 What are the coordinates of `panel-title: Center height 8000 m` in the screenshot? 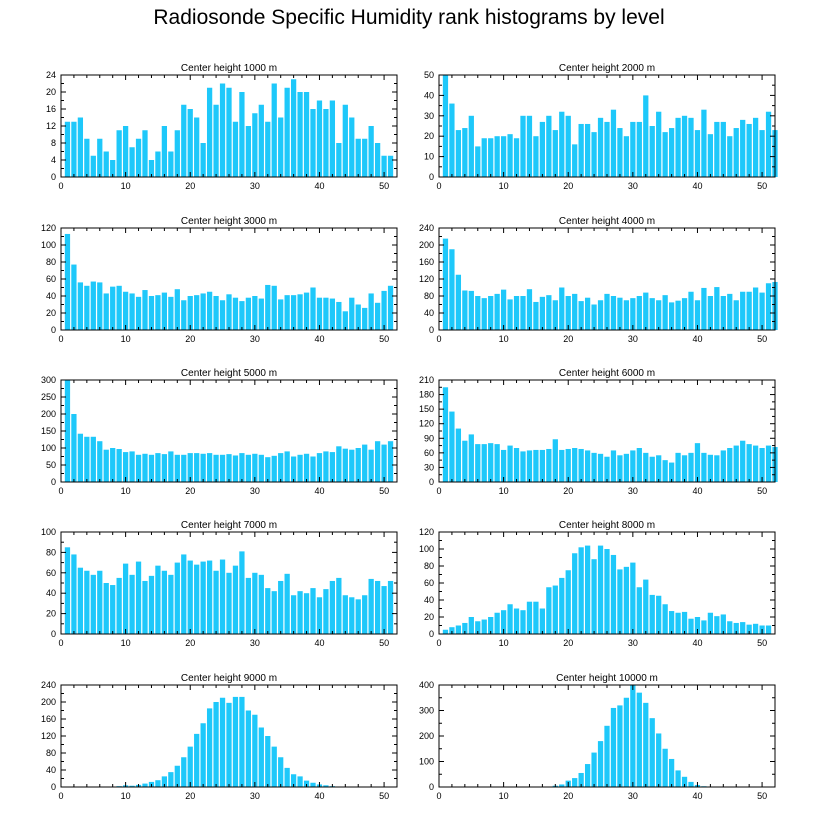 It's located at (607, 525).